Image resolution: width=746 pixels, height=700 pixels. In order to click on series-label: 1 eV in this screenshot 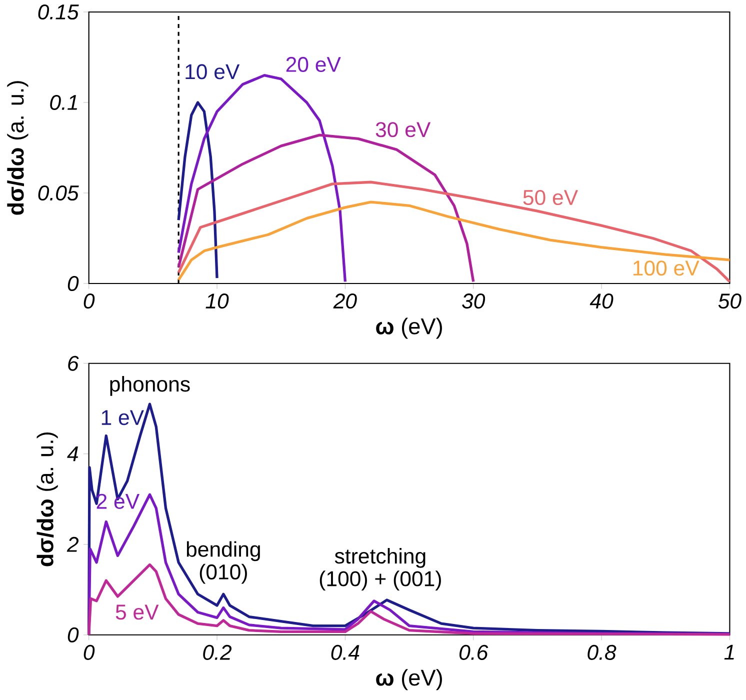, I will do `click(123, 418)`.